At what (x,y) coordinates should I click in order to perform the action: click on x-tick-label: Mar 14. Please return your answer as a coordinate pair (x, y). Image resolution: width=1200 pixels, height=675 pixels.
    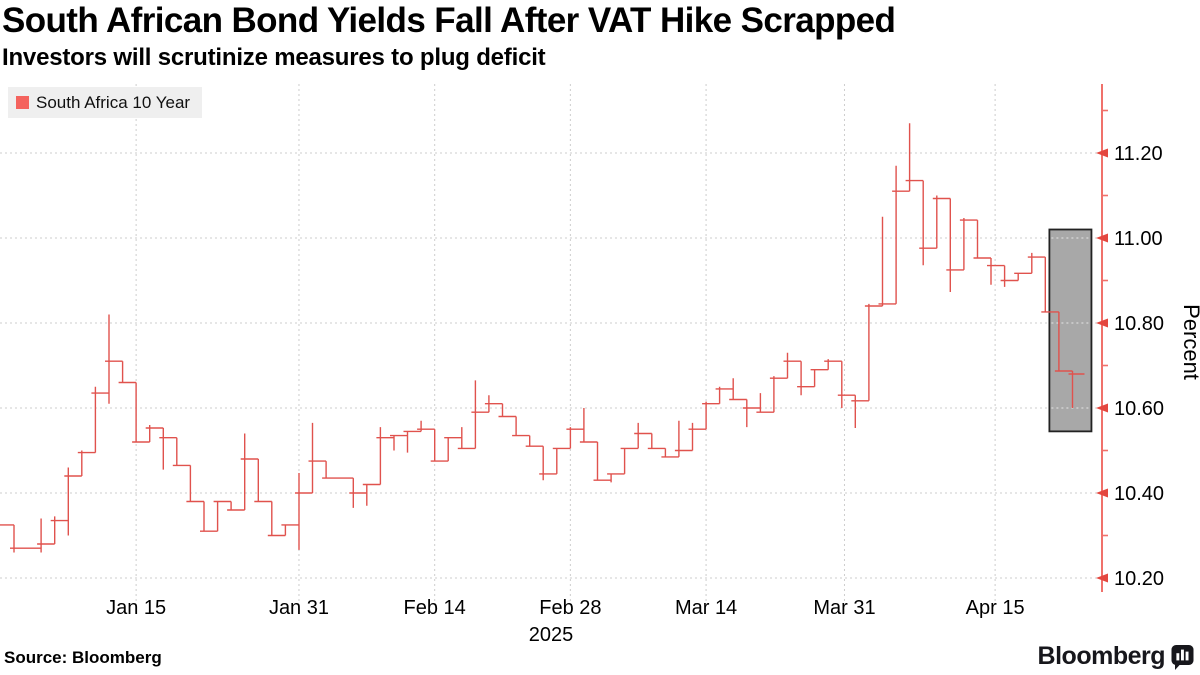
    Looking at the image, I should click on (706, 608).